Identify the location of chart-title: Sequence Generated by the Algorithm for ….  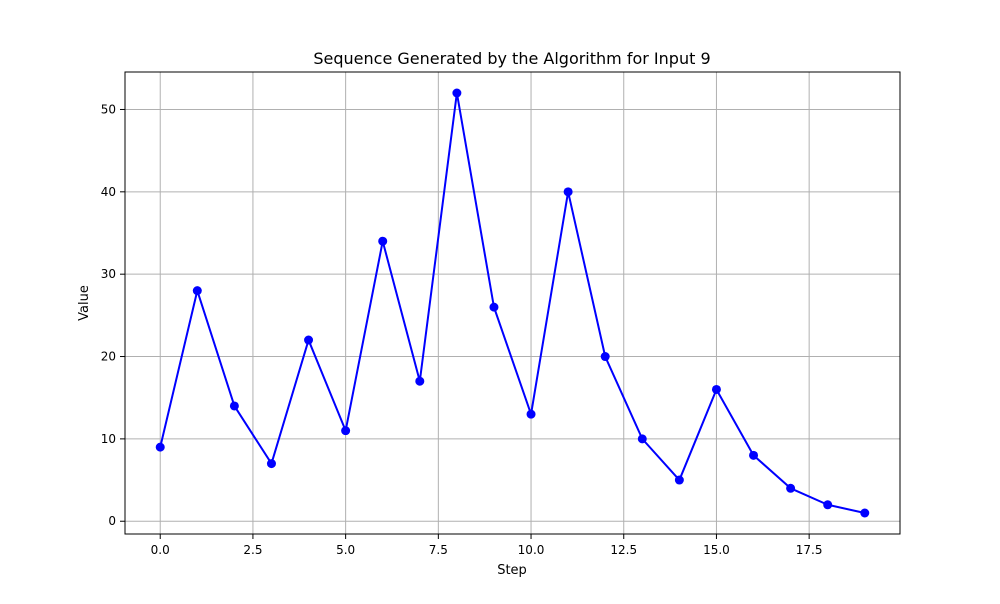
(511, 58).